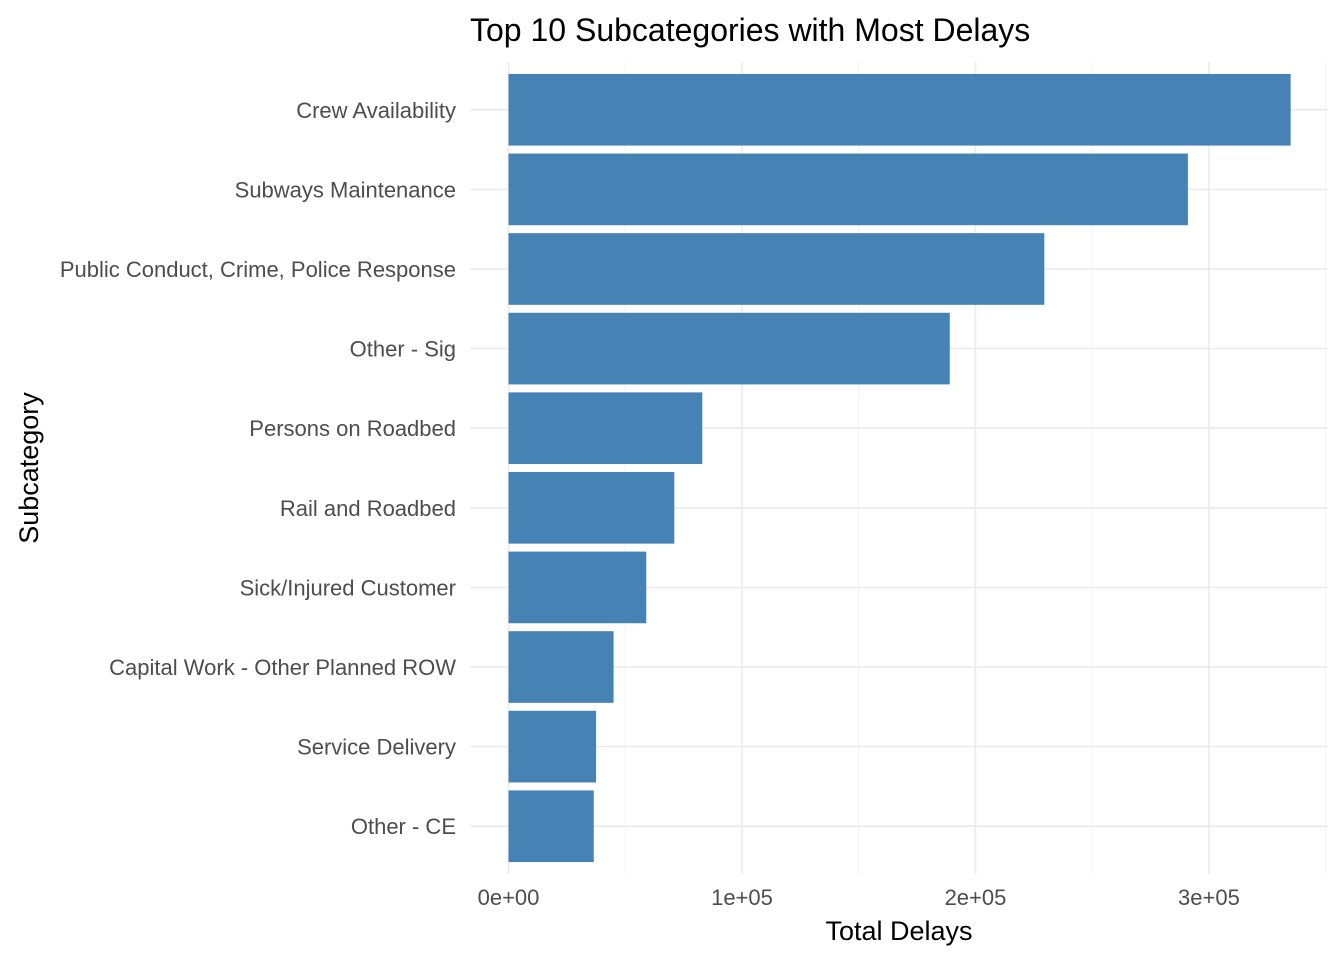  I want to click on x-tick-label: 1e+05, so click(742, 897).